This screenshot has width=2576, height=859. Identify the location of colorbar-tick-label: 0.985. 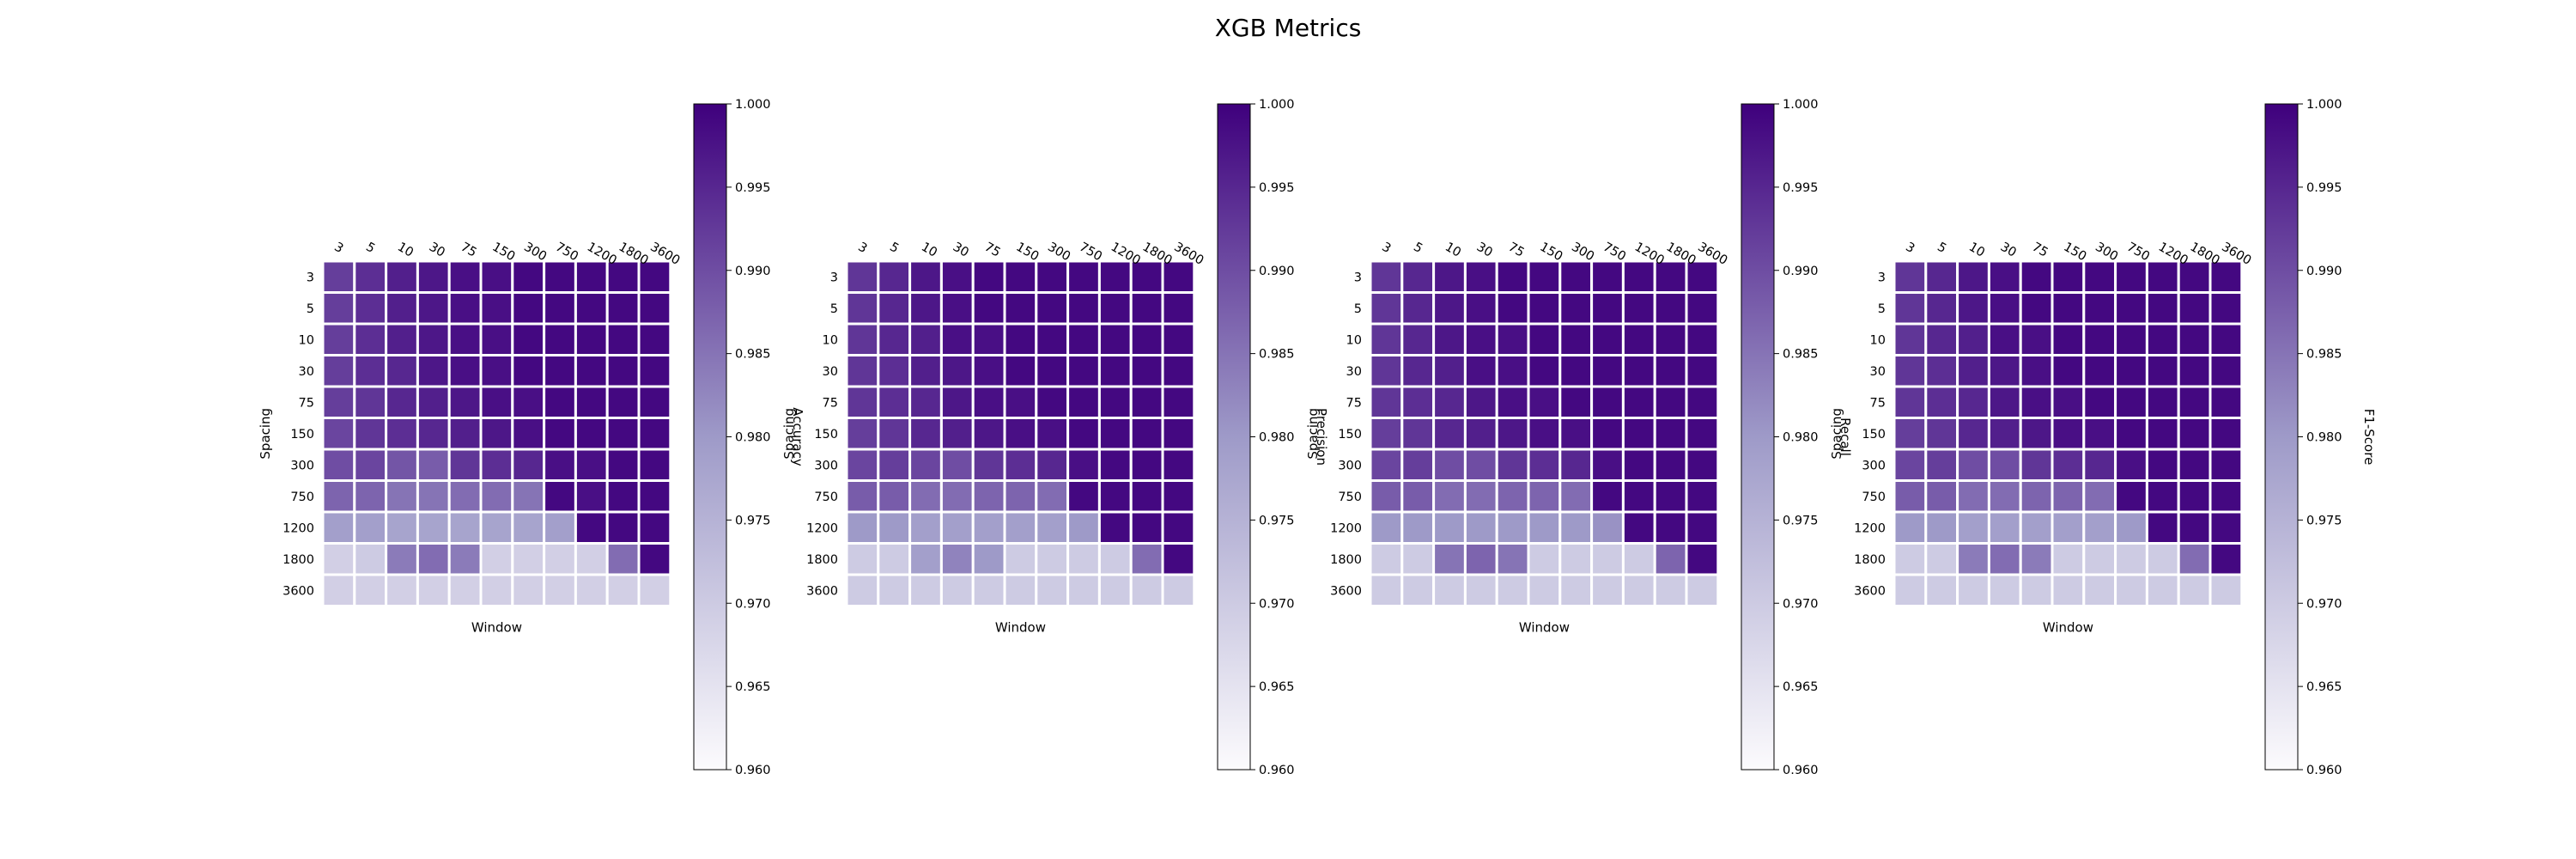
(753, 355).